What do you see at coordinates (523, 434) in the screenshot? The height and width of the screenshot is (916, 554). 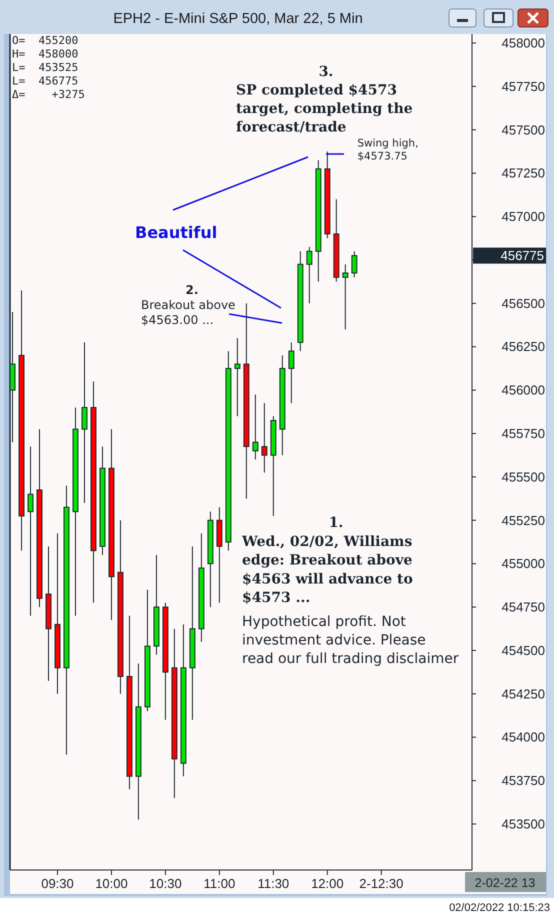 I see `y-tick-label: 455750` at bounding box center [523, 434].